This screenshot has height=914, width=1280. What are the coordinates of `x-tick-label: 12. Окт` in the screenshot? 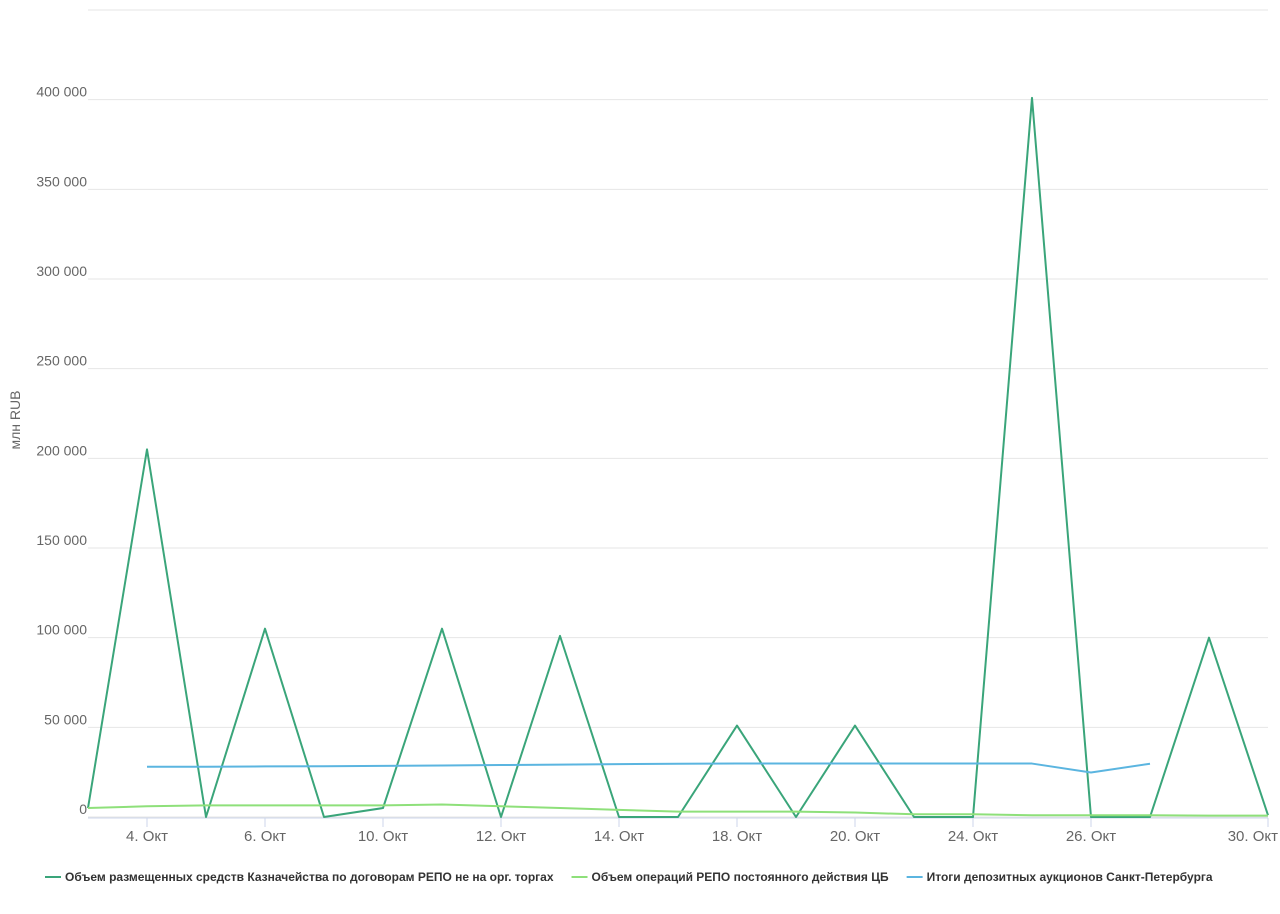 It's located at (501, 836).